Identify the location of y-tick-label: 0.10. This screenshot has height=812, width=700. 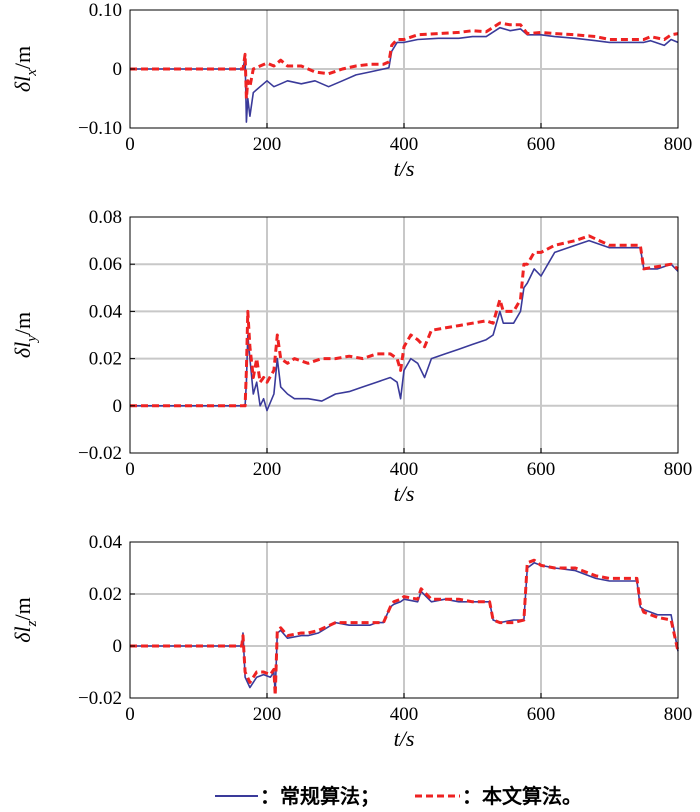
(105, 10).